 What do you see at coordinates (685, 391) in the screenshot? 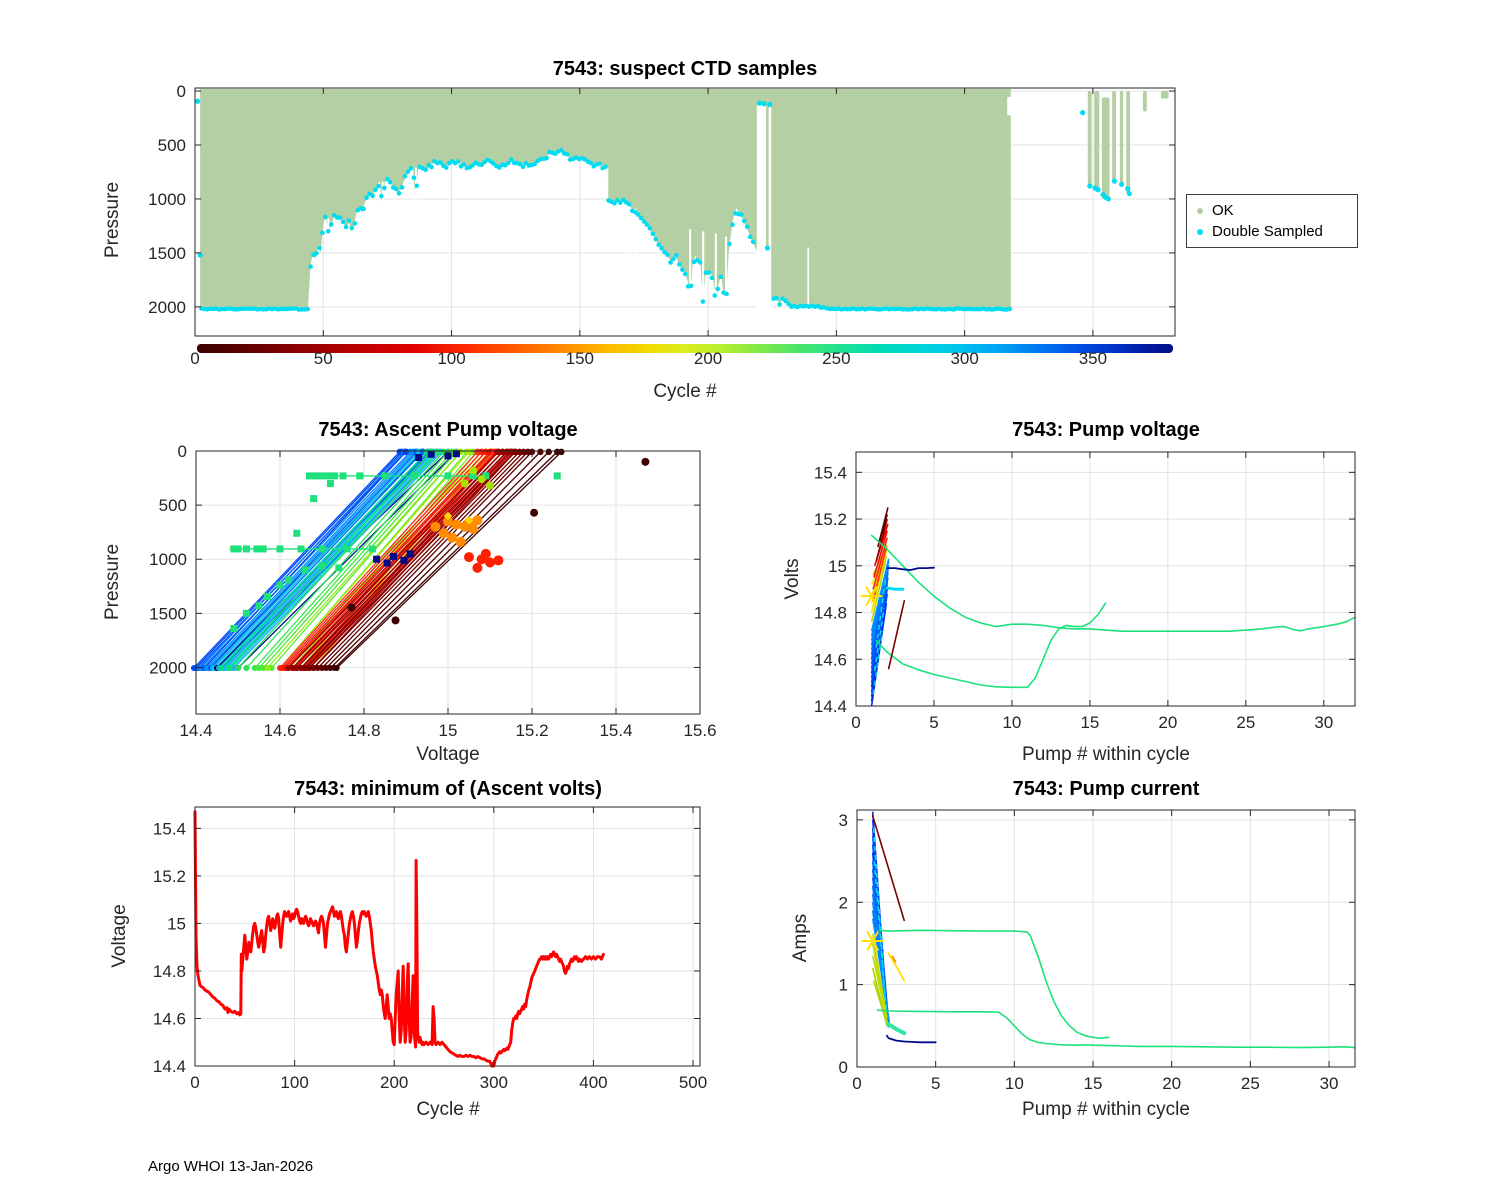
I see `ctd-xlabel: Cycle #` at bounding box center [685, 391].